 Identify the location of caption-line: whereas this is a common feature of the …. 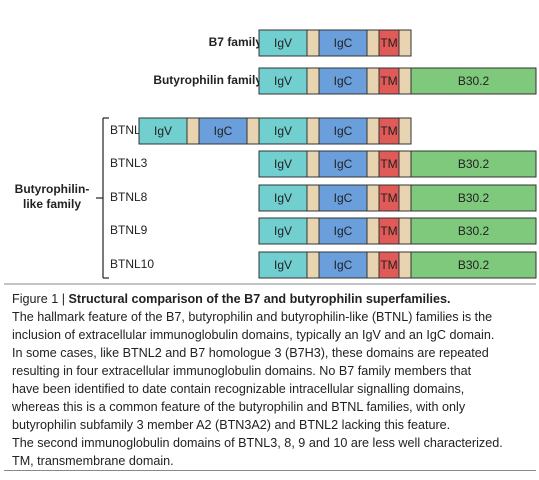
(239, 407).